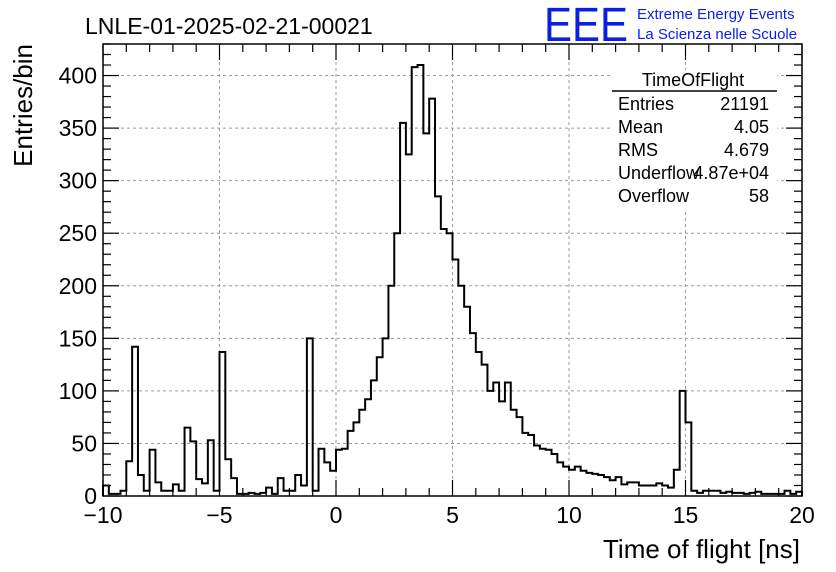 The width and height of the screenshot is (836, 572). I want to click on y-tick-label: 200, so click(78, 286).